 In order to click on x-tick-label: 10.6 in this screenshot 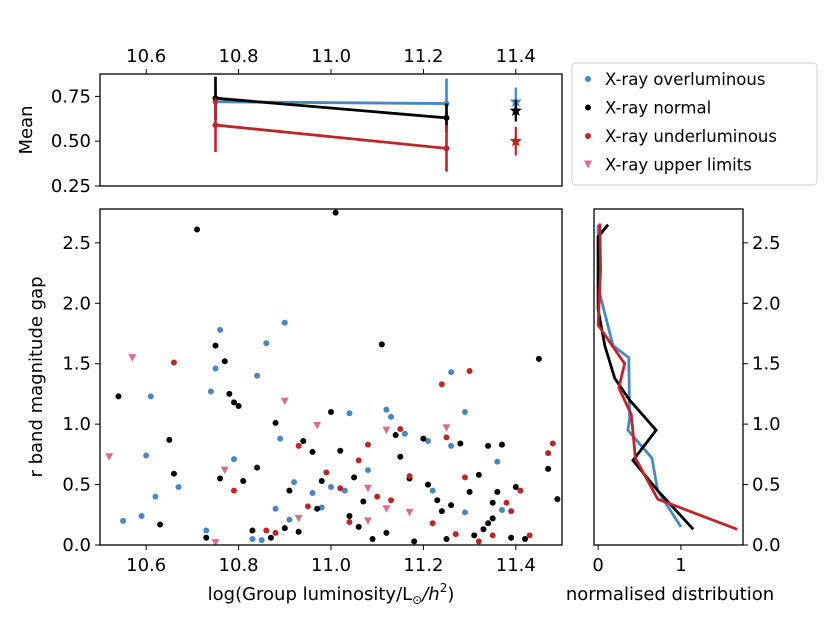, I will do `click(146, 56)`.